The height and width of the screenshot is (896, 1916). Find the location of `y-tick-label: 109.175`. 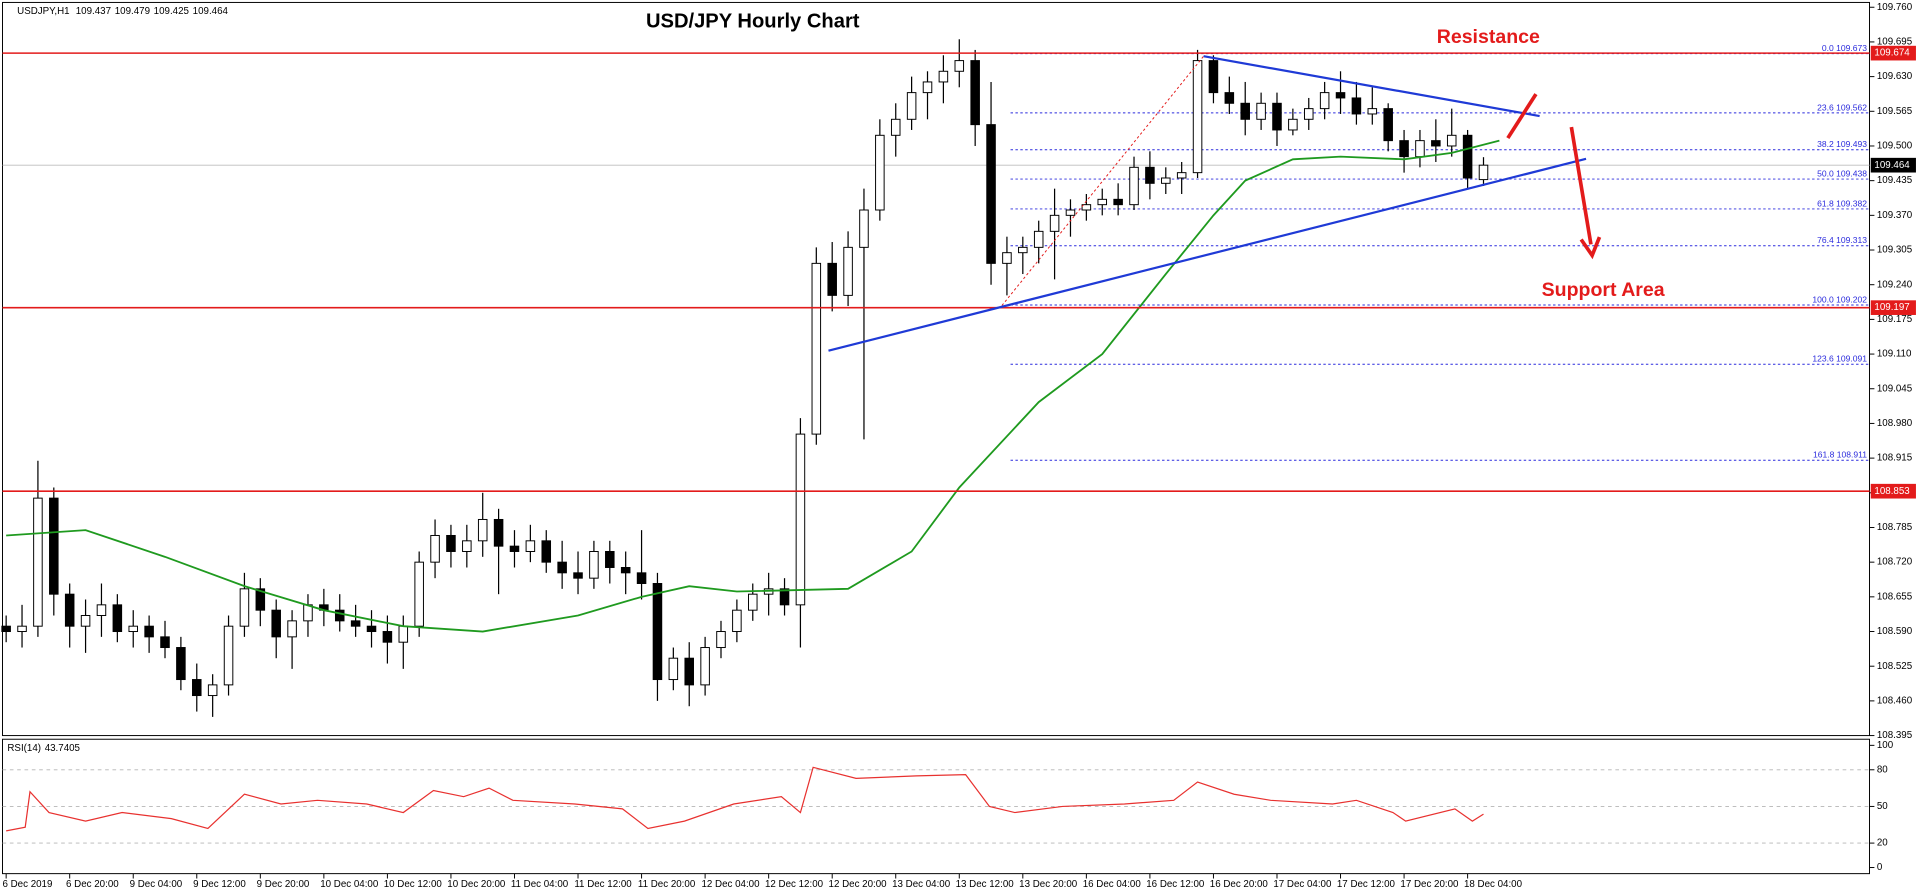

y-tick-label: 109.175 is located at coordinates (1895, 319).